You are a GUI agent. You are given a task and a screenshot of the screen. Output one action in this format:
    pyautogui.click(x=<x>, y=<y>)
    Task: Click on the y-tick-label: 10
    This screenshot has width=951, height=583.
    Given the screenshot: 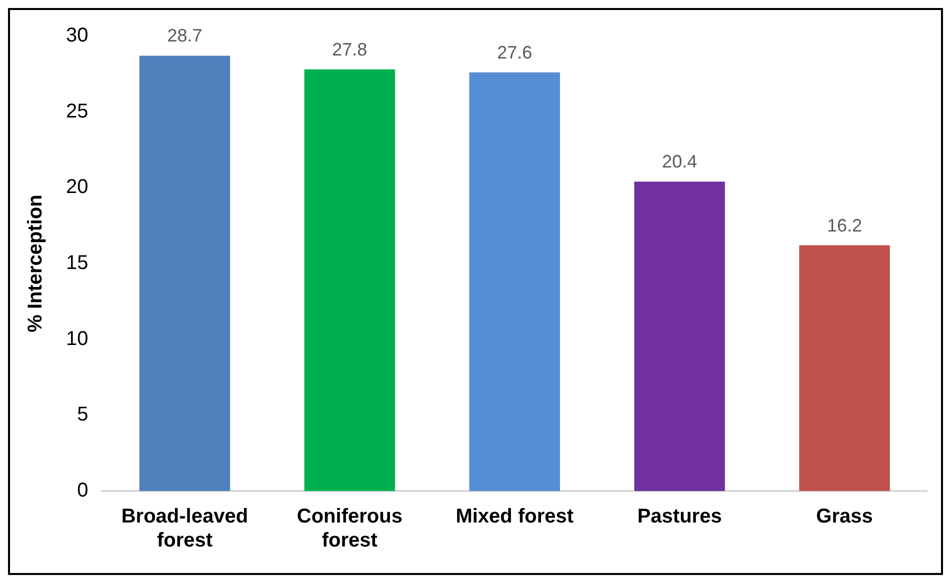 What is the action you would take?
    pyautogui.click(x=77, y=339)
    